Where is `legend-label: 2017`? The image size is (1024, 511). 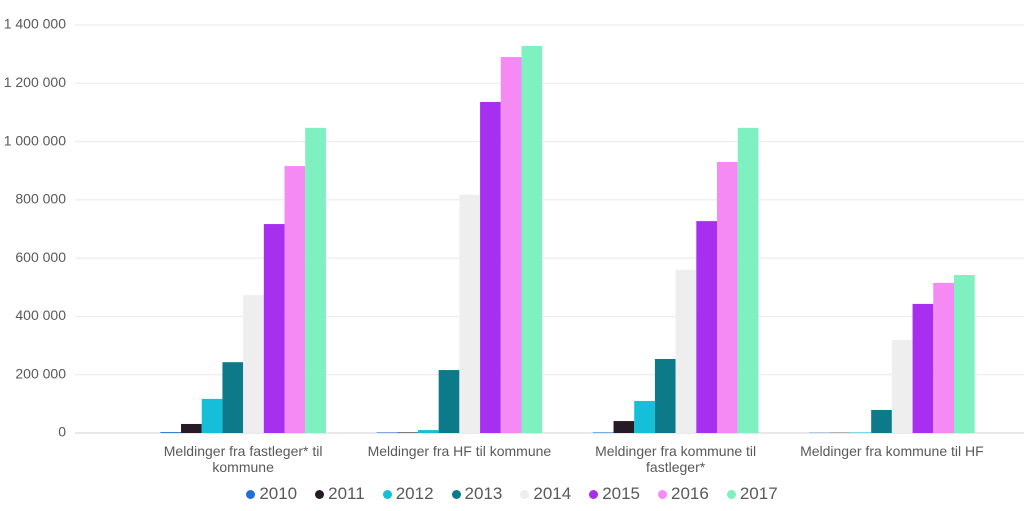 legend-label: 2017 is located at coordinates (758, 493).